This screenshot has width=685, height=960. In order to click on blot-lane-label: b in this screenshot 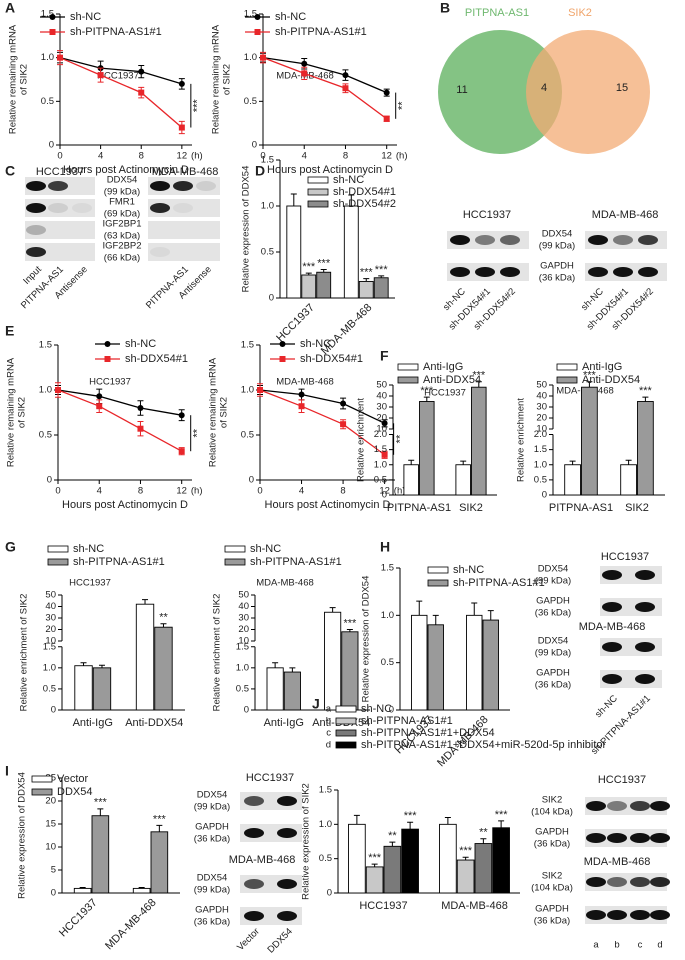, I will do `click(616, 945)`.